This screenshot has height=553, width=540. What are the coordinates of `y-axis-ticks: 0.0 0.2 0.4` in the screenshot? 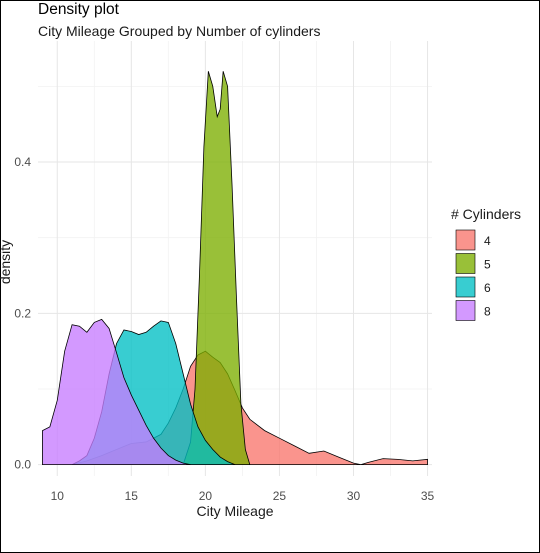 It's located at (22, 313).